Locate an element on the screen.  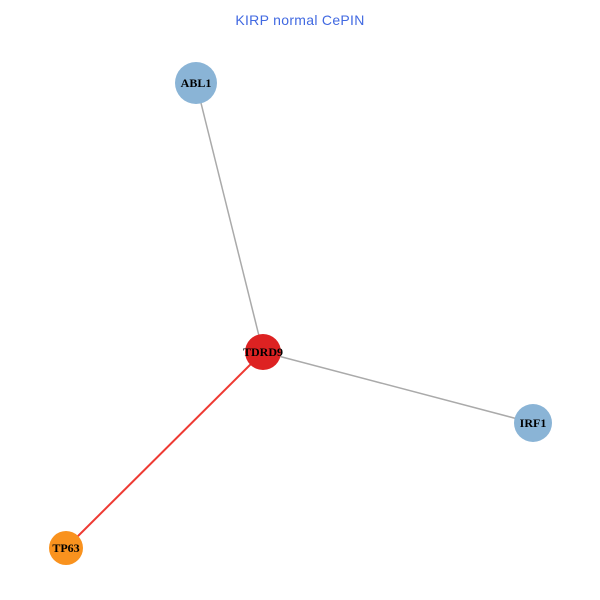
edge-TDRD9-IRF1 is located at coordinates (398, 387).